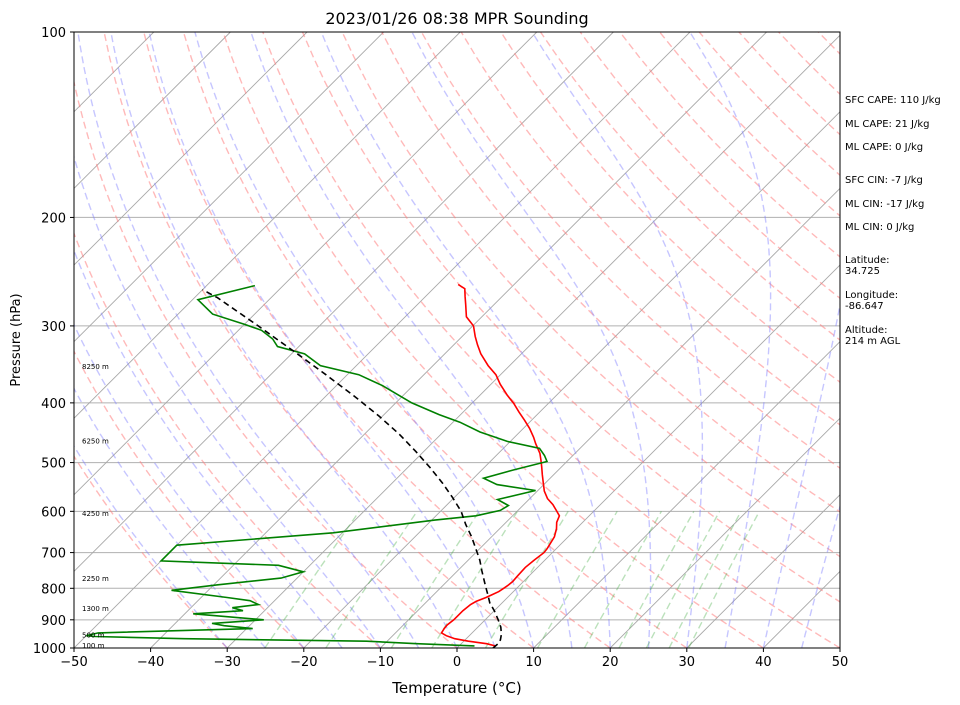 The height and width of the screenshot is (705, 960). Describe the element at coordinates (73, 662) in the screenshot. I see `x-tick-label: −50` at that location.